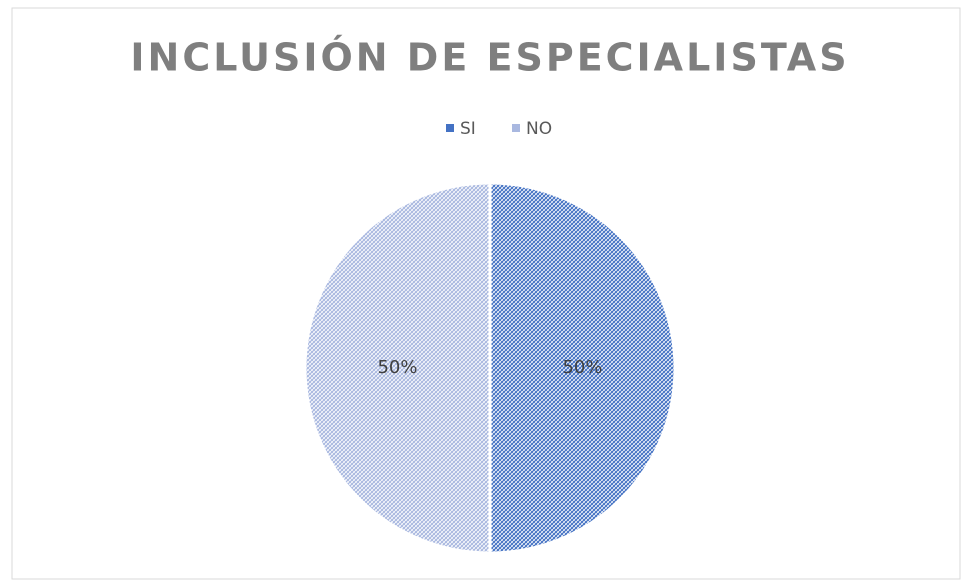  I want to click on legend-label: NO, so click(539, 129).